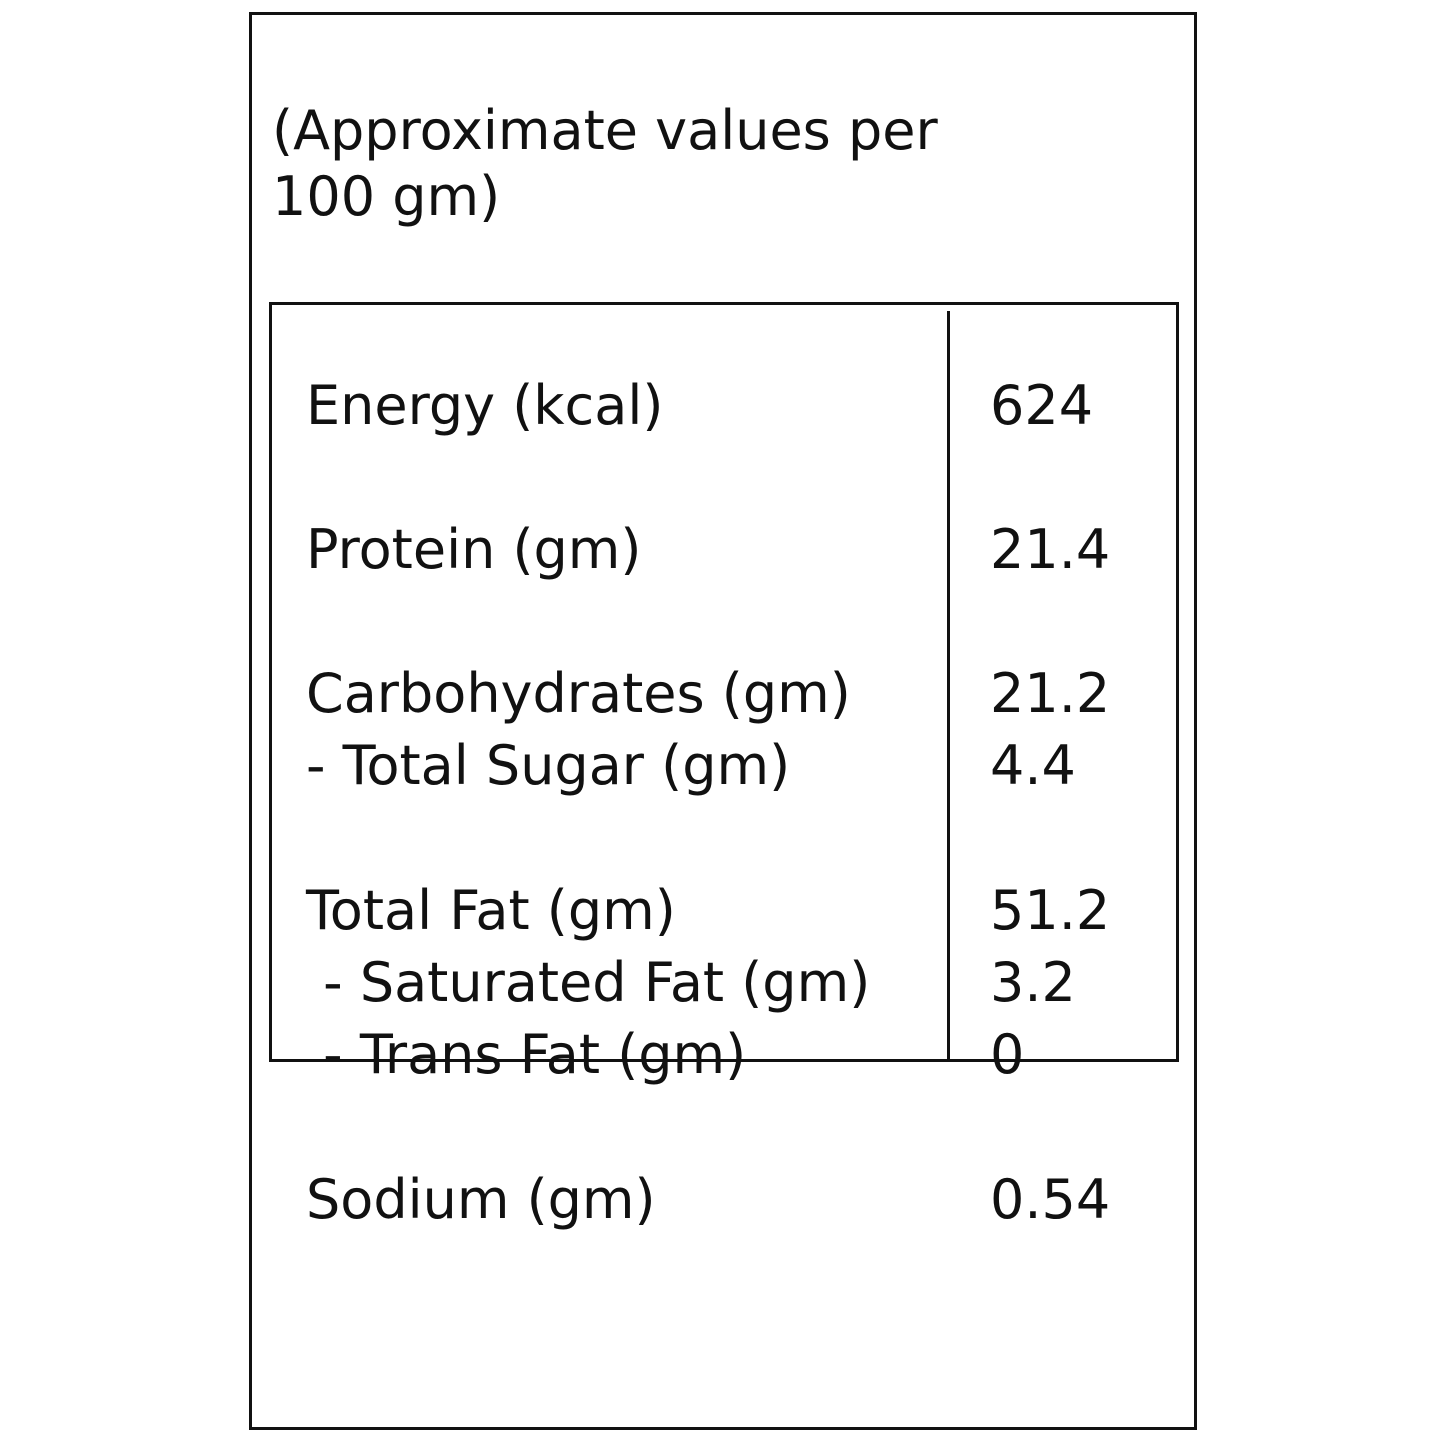 Image resolution: width=1445 pixels, height=1445 pixels. What do you see at coordinates (1050, 910) in the screenshot?
I see `nutrient-value-total-fat: 51.2` at bounding box center [1050, 910].